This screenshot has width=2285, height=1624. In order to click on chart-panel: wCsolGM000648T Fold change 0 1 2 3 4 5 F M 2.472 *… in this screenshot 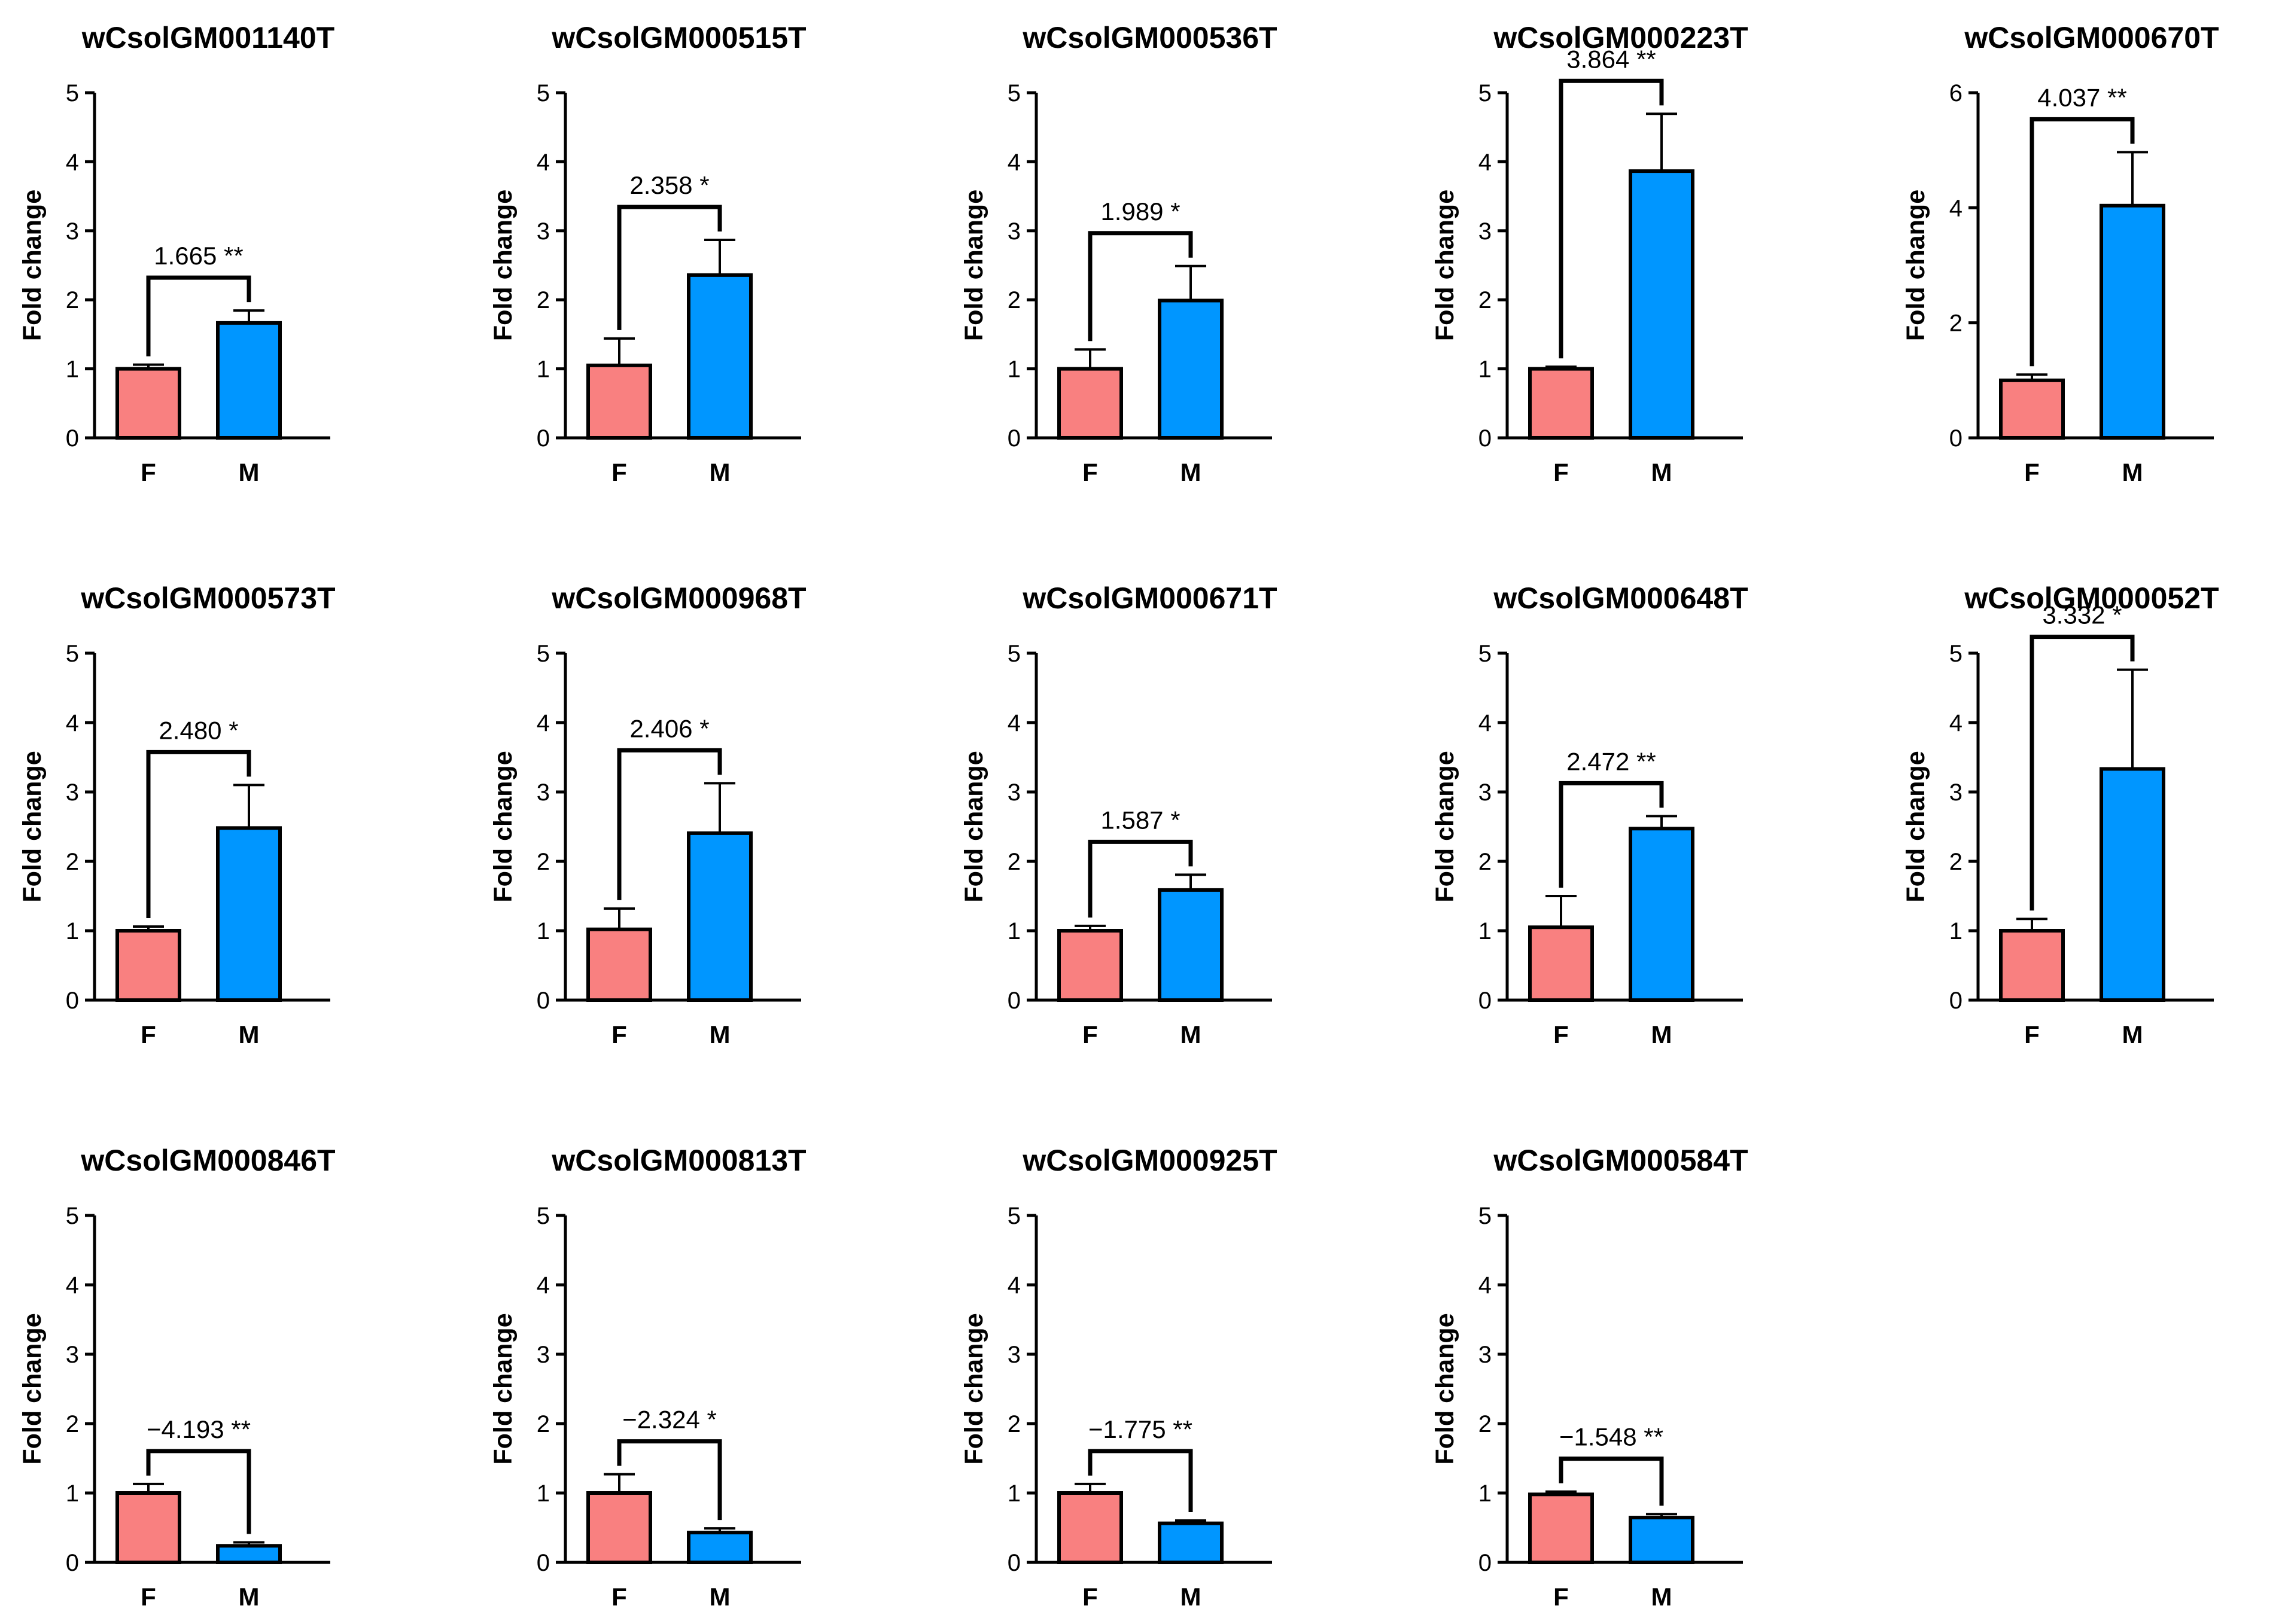, I will do `click(1589, 815)`.